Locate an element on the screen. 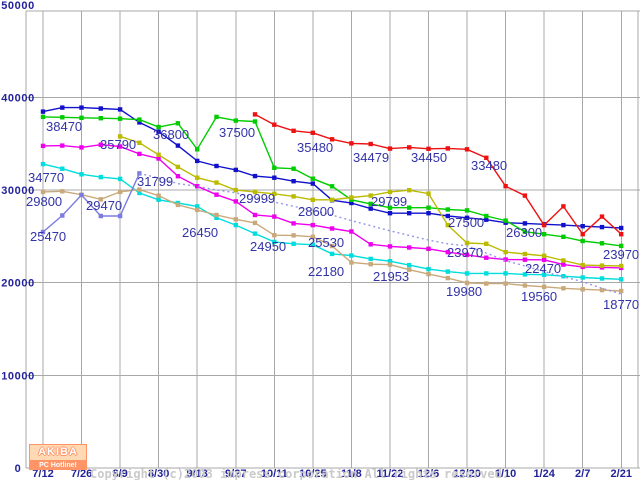 The width and height of the screenshot is (640, 480). akiba-logo: AKIBA PC Hotline! is located at coordinates (58, 457).